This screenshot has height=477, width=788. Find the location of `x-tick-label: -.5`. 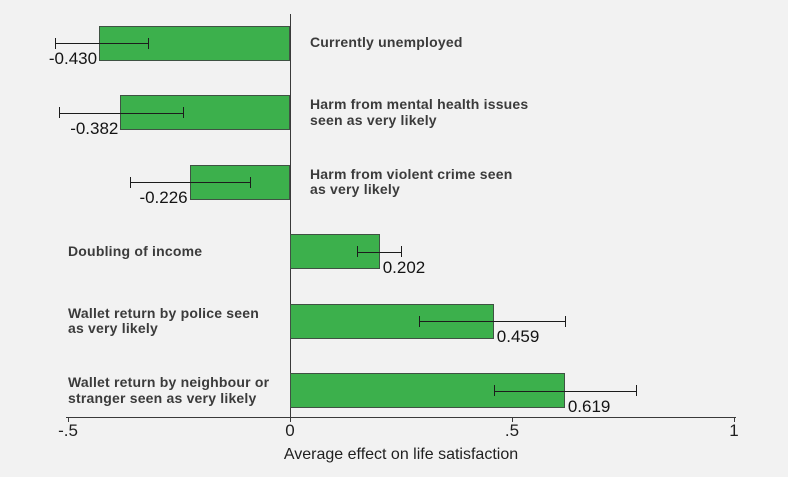

x-tick-label: -.5 is located at coordinates (68, 430).